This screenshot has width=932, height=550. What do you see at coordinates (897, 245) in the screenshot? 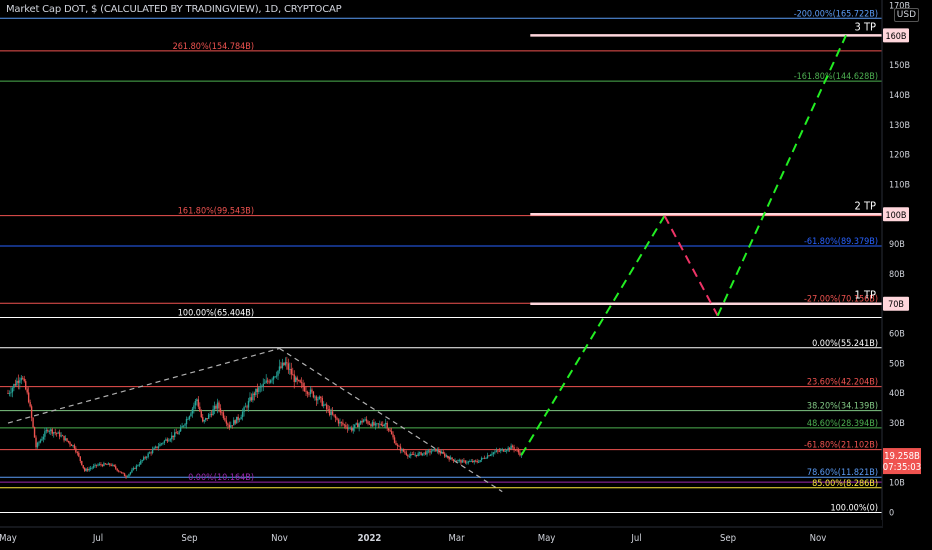
I see `y-tick-label: 90B` at bounding box center [897, 245].